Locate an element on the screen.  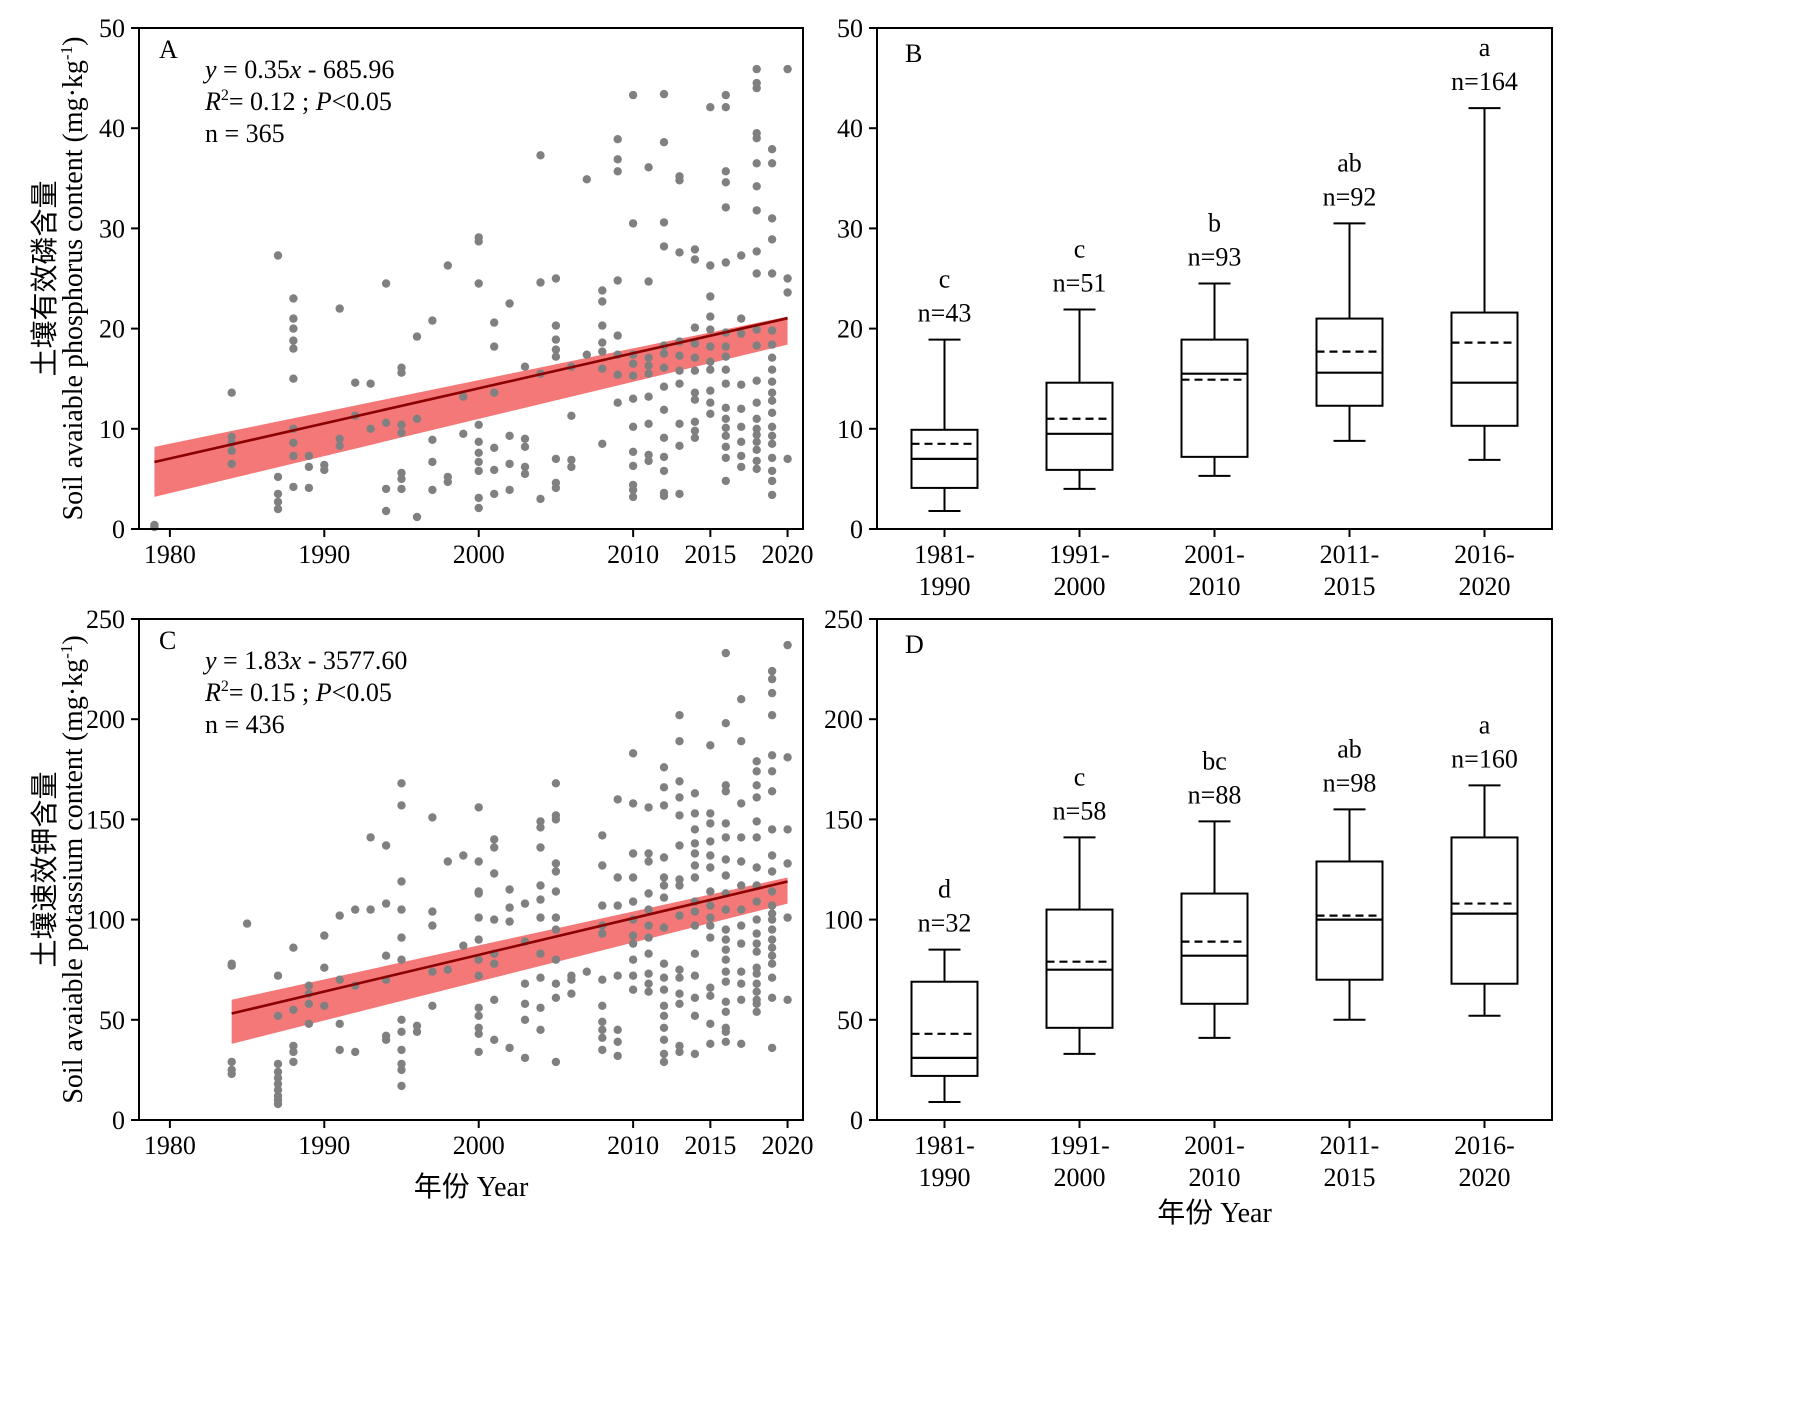
sample-size-label: n=98 is located at coordinates (1350, 782).